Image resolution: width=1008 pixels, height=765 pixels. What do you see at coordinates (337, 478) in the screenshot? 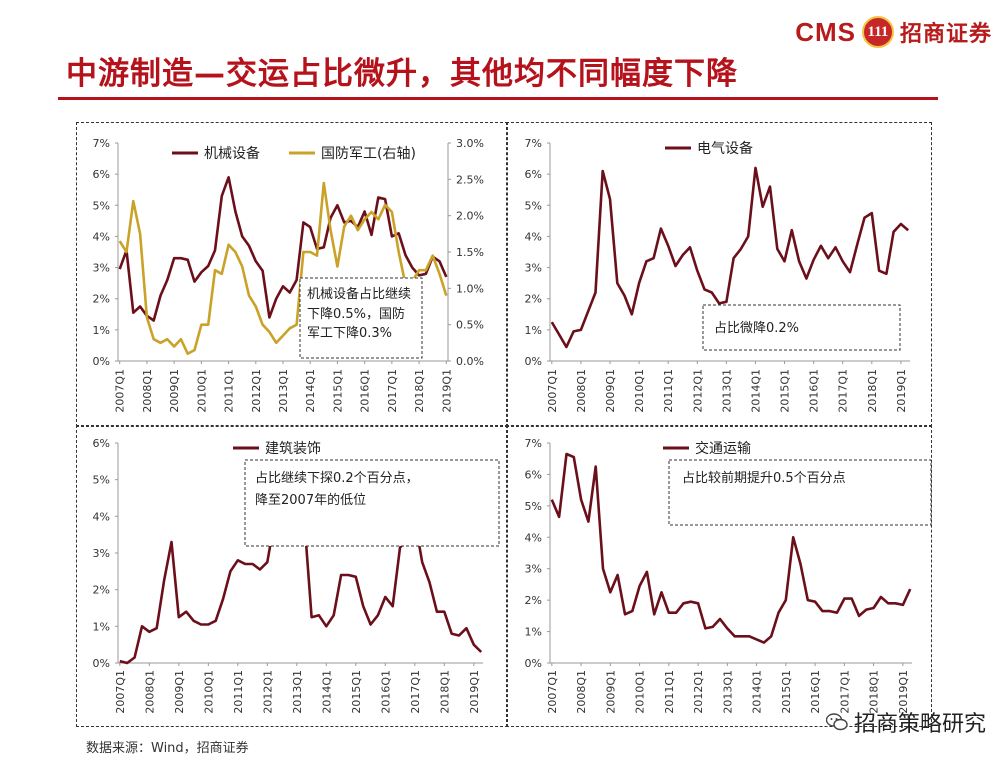
I see `annotation-text: 占比继续下探0.2个百分点，` at bounding box center [337, 478].